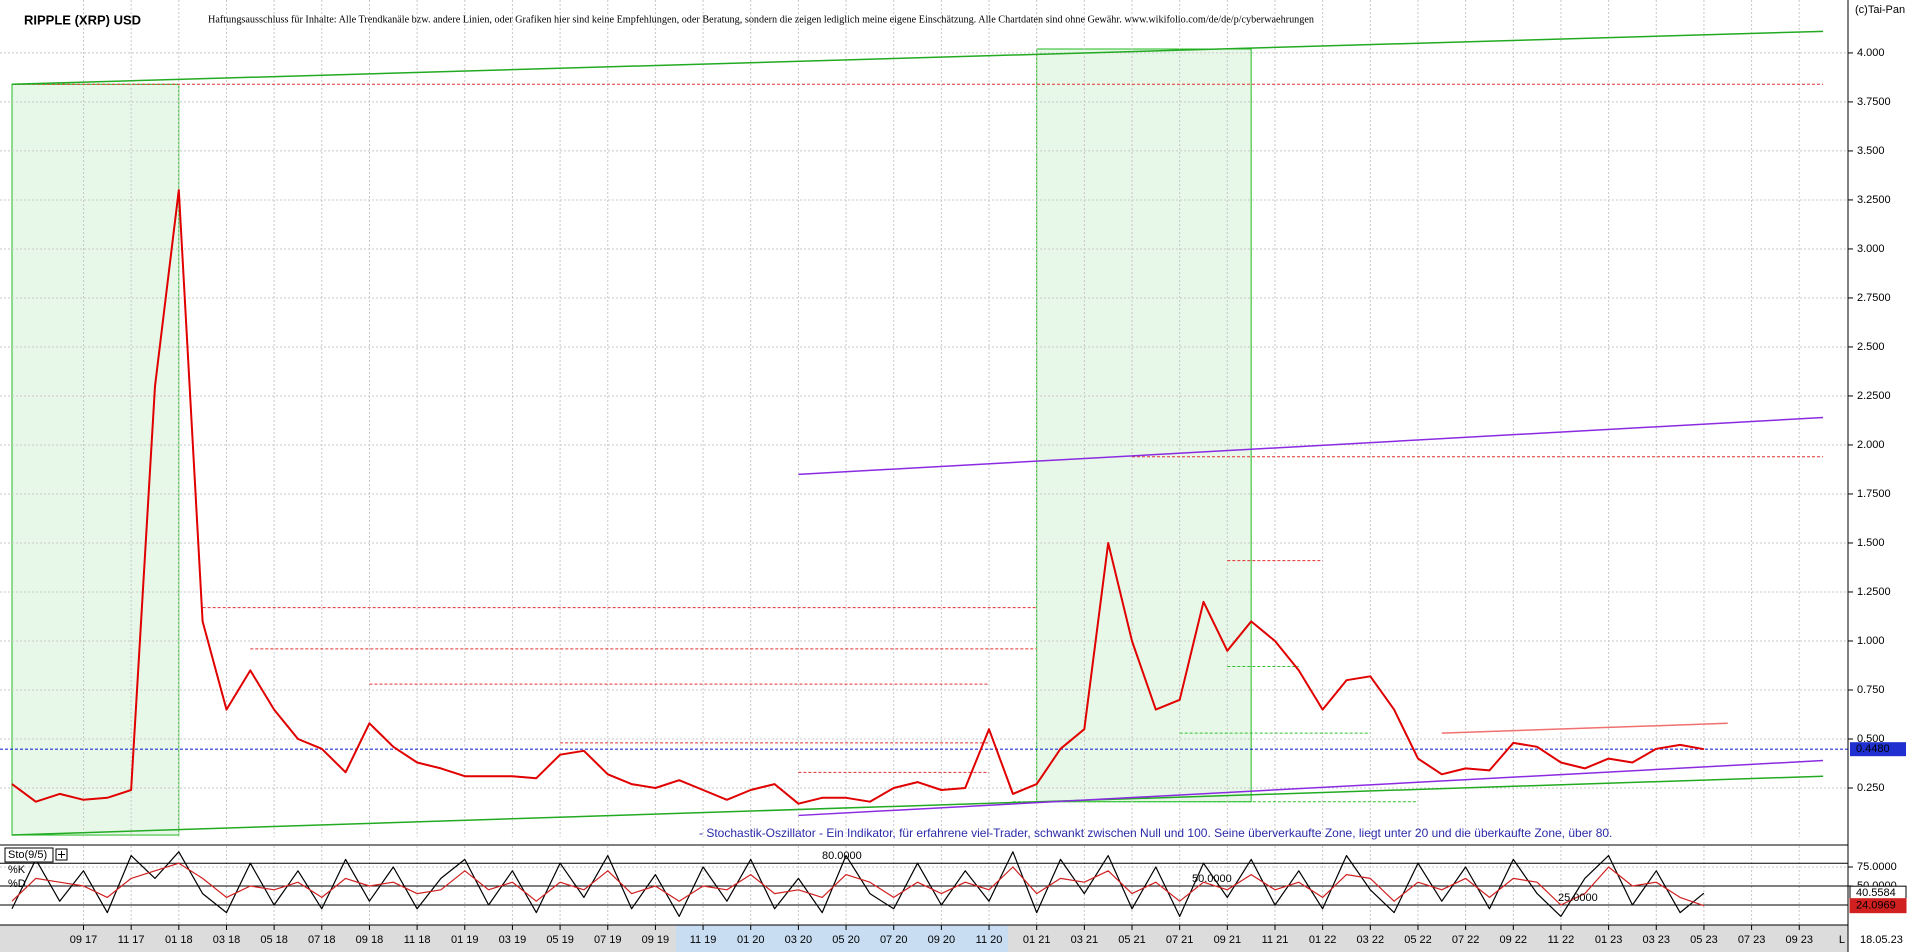 The width and height of the screenshot is (1916, 952). What do you see at coordinates (1874, 592) in the screenshot?
I see `y-tick-label: 1.2500` at bounding box center [1874, 592].